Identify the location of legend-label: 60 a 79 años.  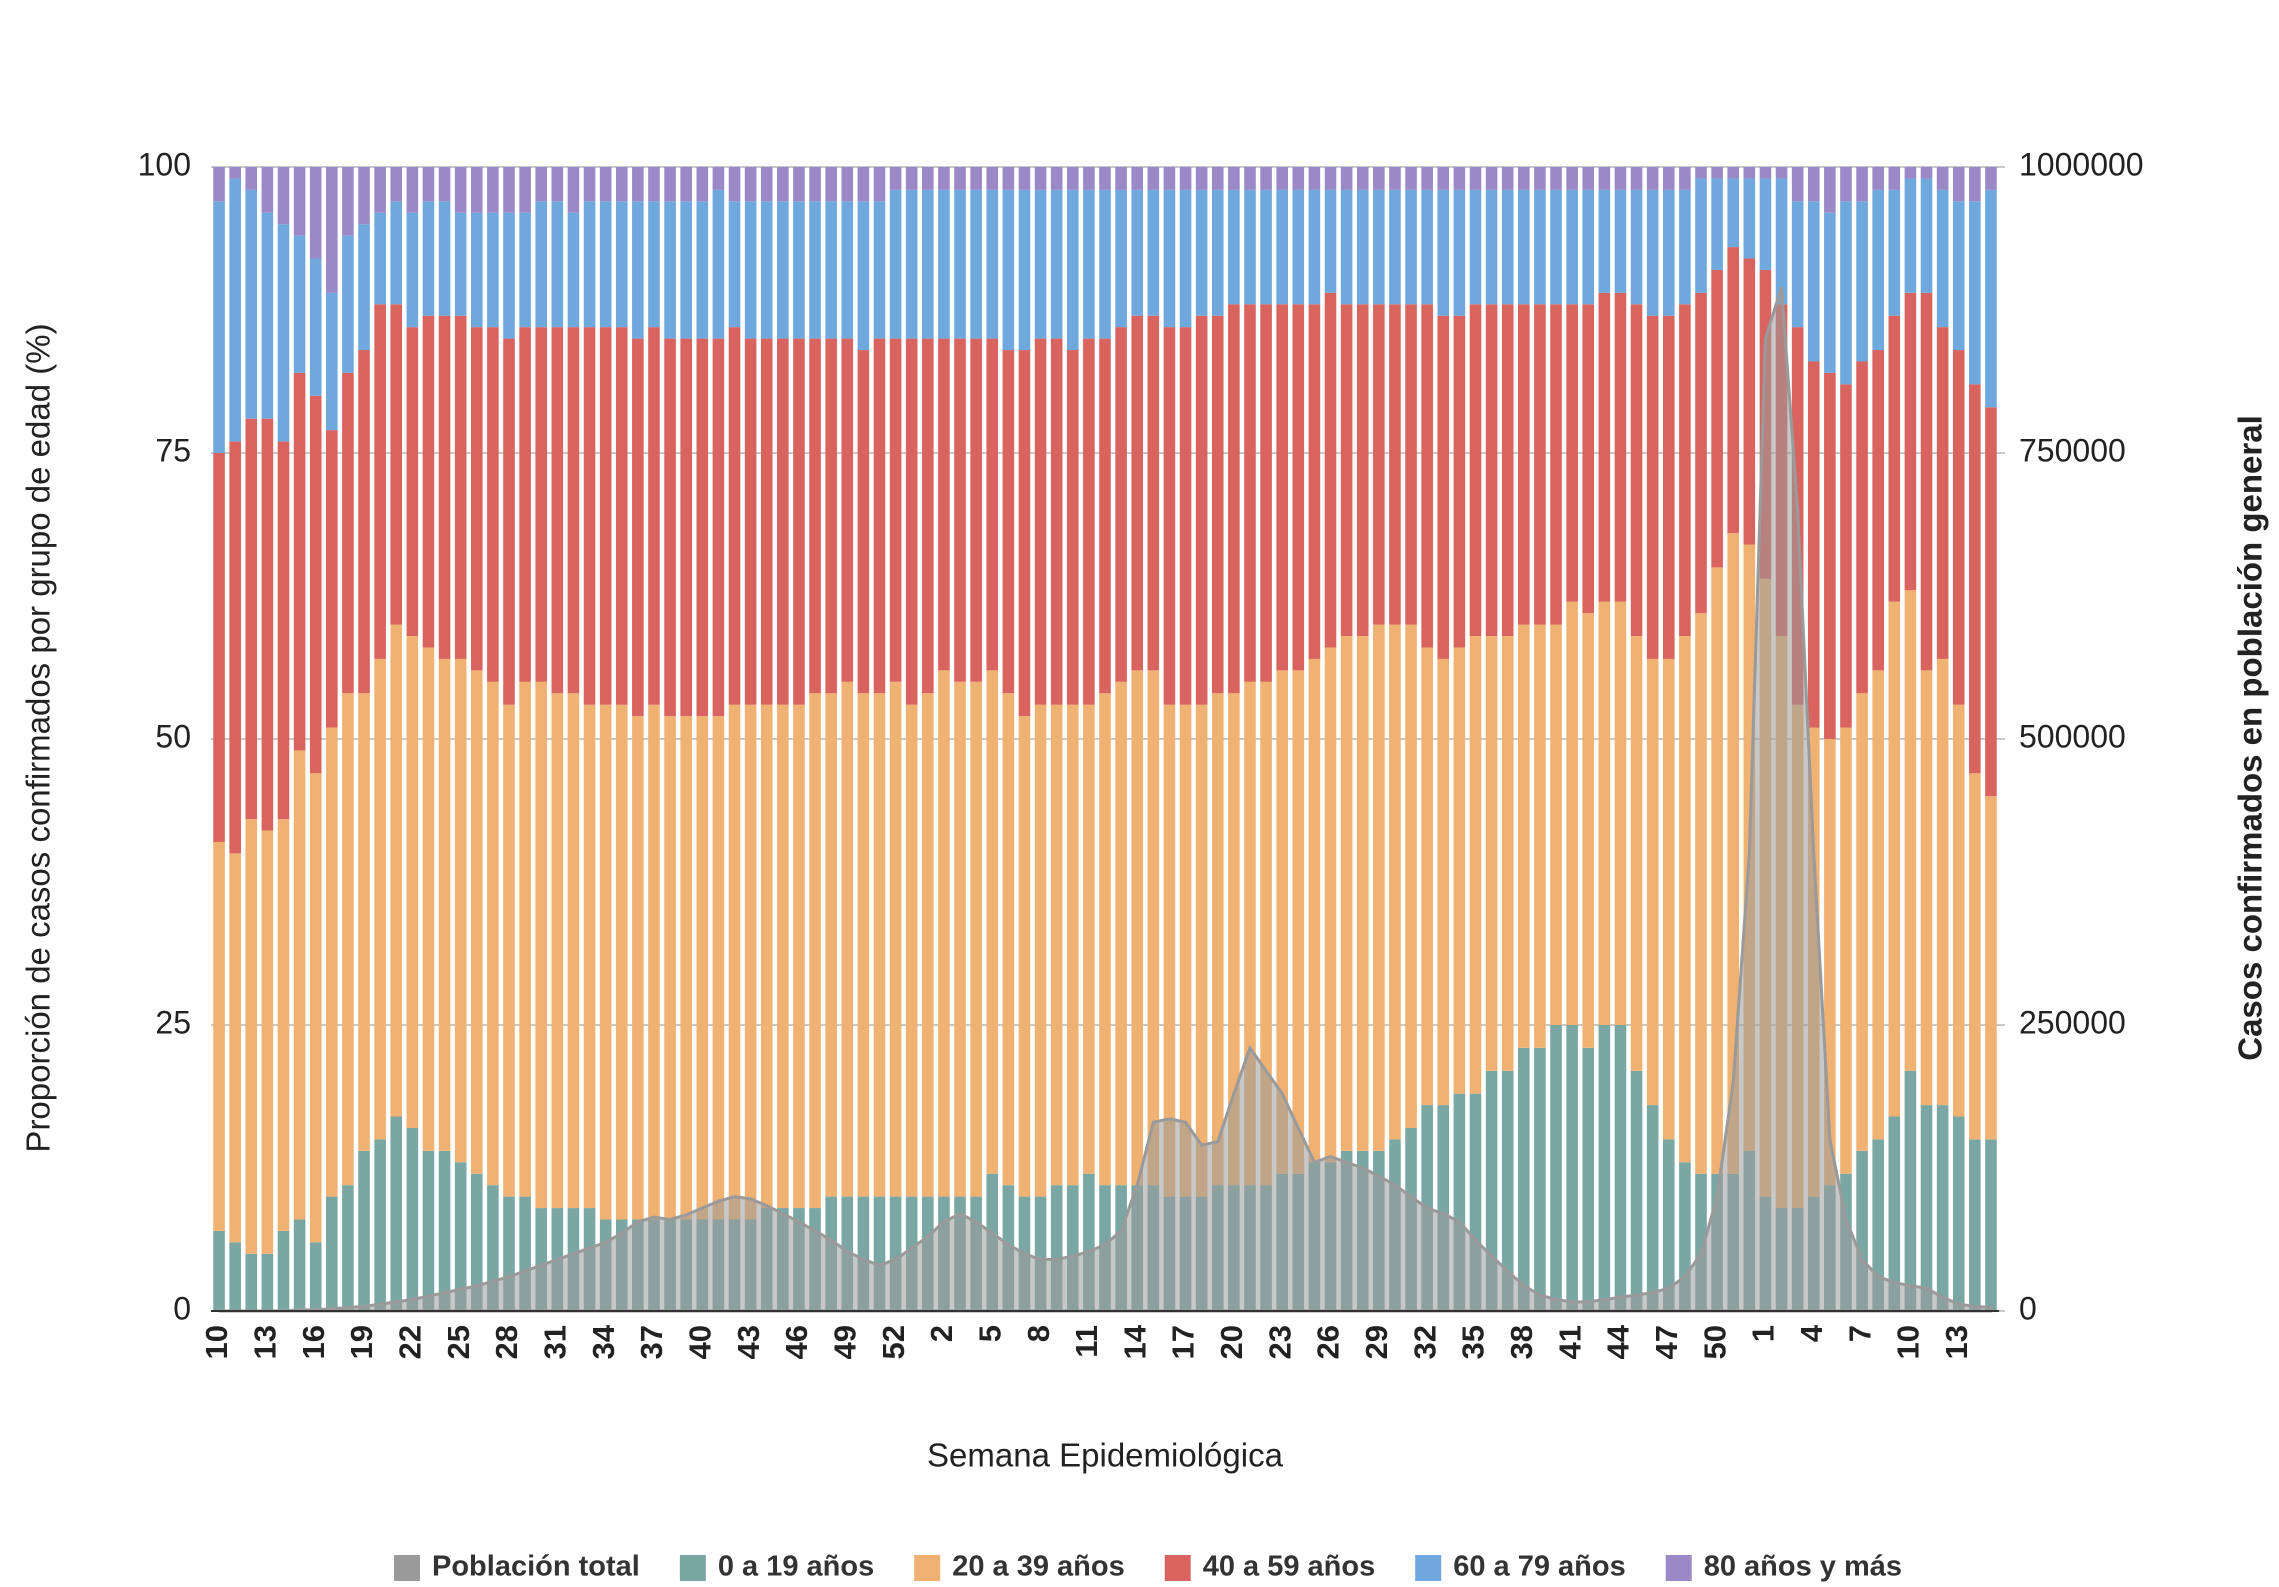
(1539, 1567).